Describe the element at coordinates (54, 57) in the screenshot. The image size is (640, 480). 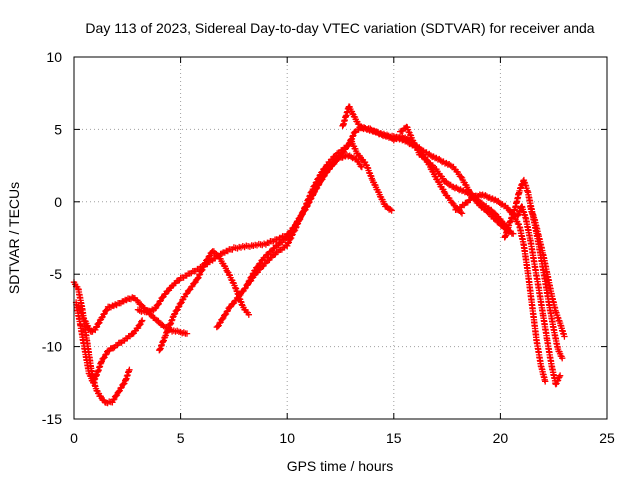
I see `y-tick-label: 10` at that location.